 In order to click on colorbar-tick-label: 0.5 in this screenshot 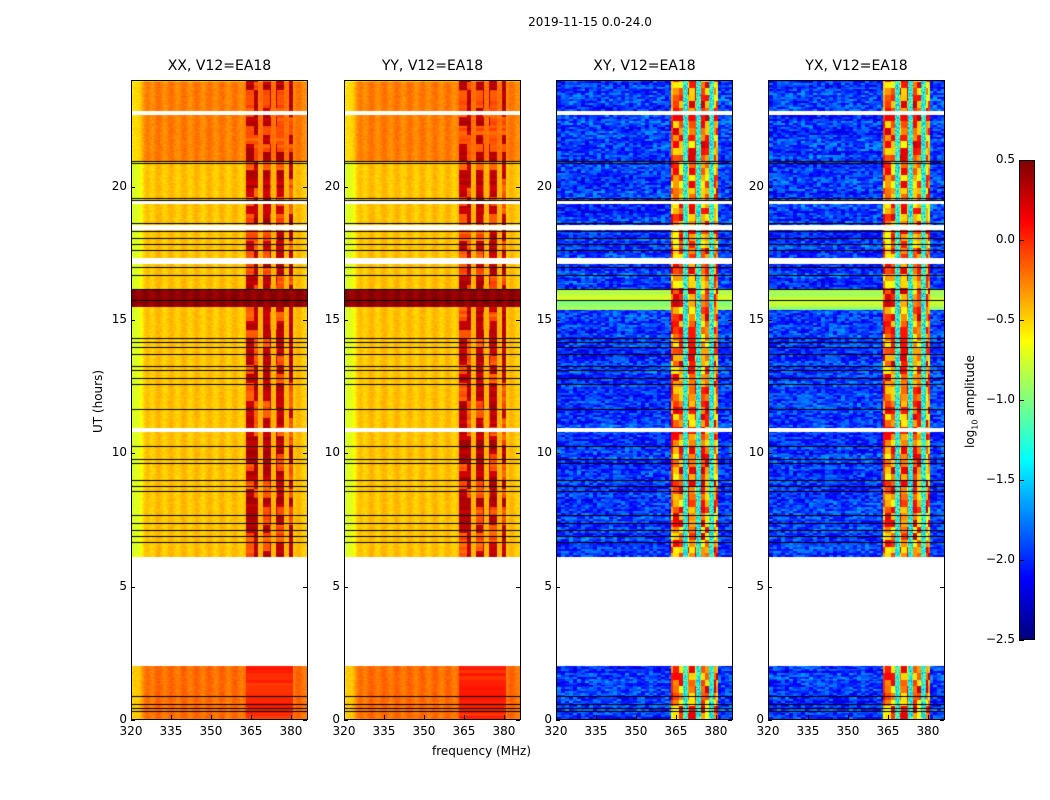, I will do `click(1005, 159)`.